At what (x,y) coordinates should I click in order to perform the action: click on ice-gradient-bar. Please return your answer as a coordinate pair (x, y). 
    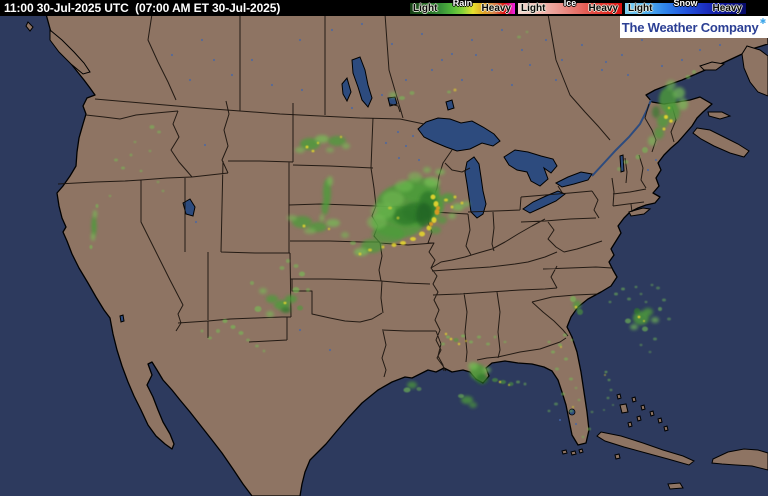
    Looking at the image, I should click on (570, 8).